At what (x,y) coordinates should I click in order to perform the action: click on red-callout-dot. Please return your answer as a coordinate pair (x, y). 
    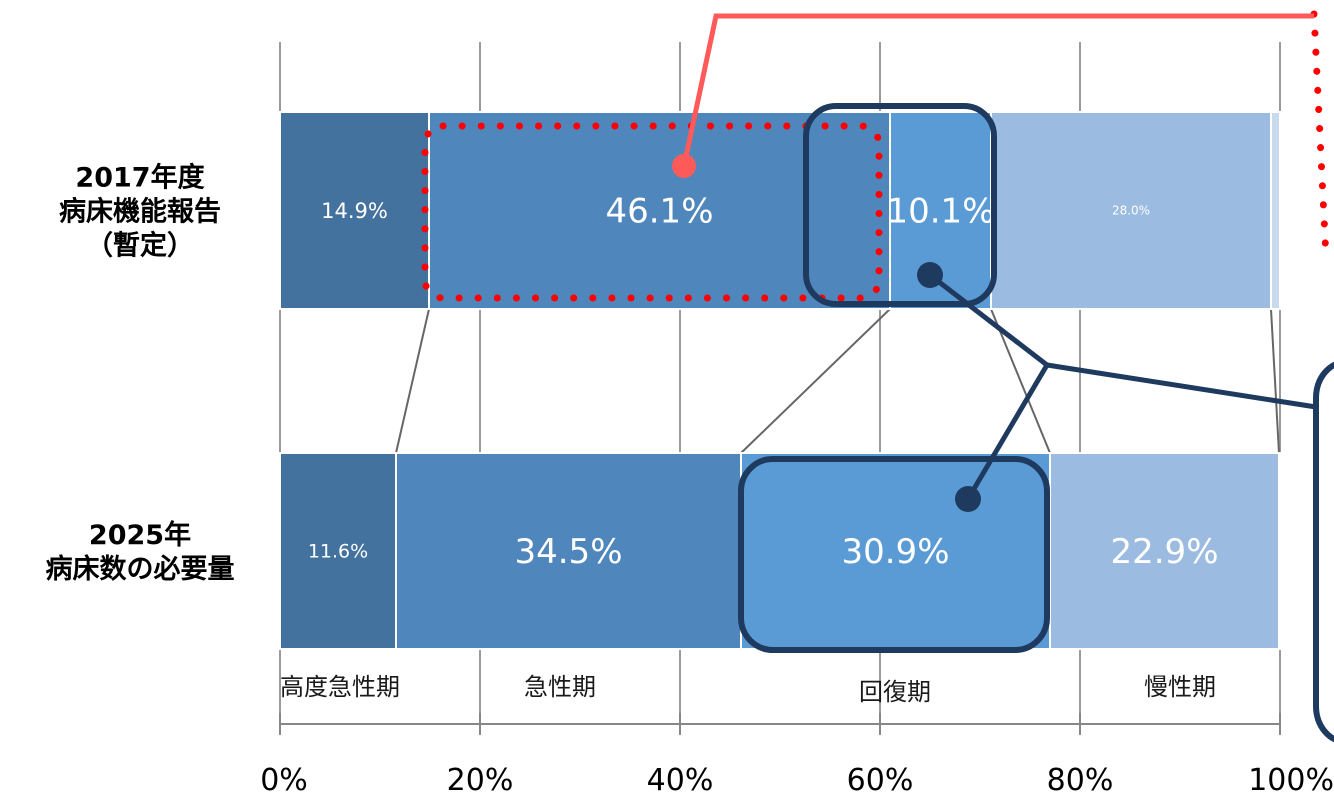
    Looking at the image, I should click on (684, 166).